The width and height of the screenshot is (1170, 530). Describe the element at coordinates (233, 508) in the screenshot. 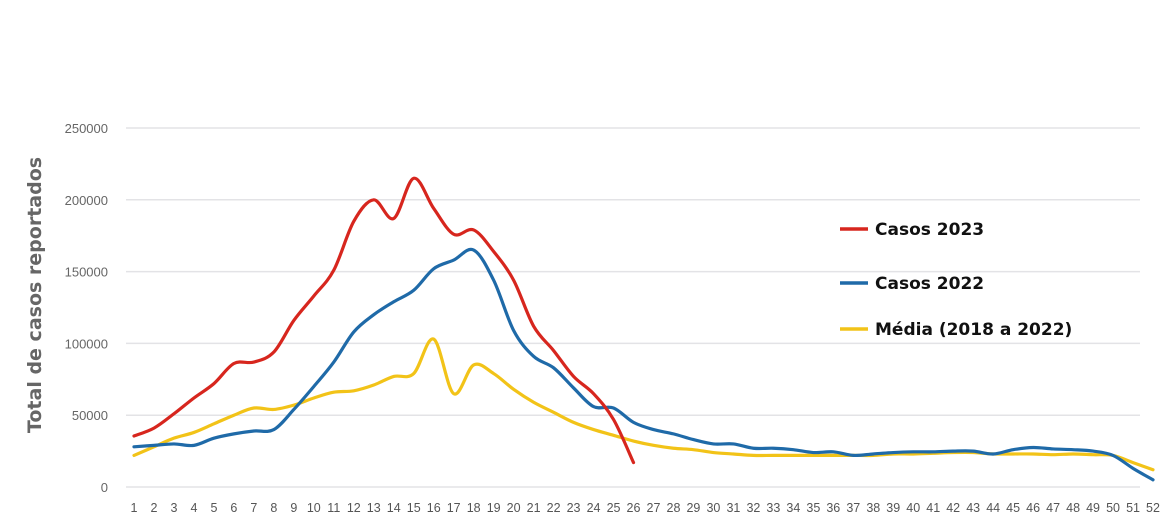

I see `x-tick-label: 6` at that location.